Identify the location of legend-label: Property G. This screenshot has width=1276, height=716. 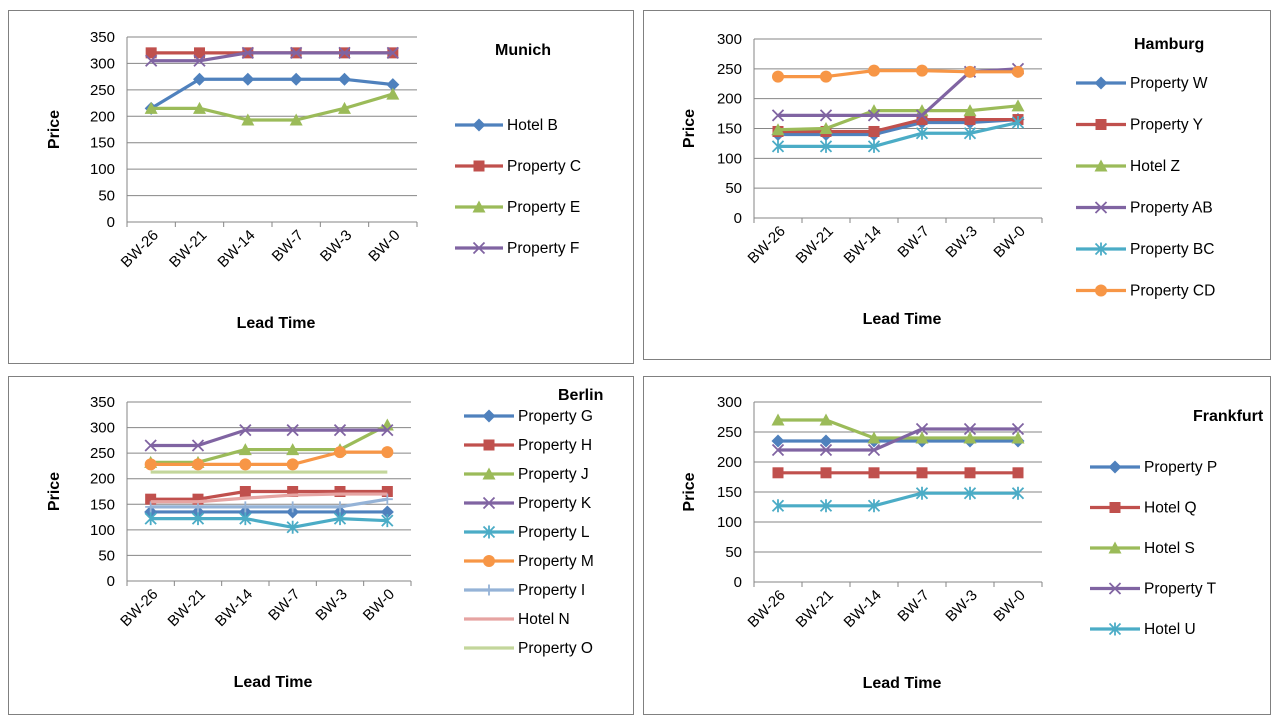
(555, 416).